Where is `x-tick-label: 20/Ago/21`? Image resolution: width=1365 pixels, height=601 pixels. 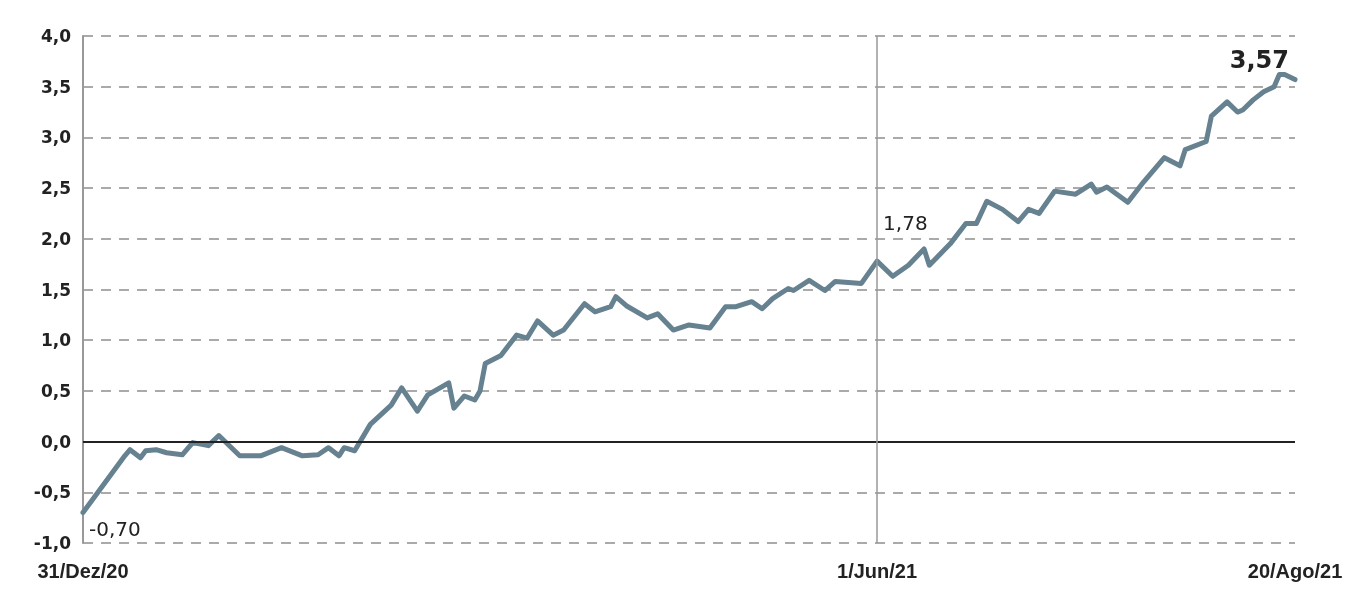 x-tick-label: 20/Ago/21 is located at coordinates (1295, 571).